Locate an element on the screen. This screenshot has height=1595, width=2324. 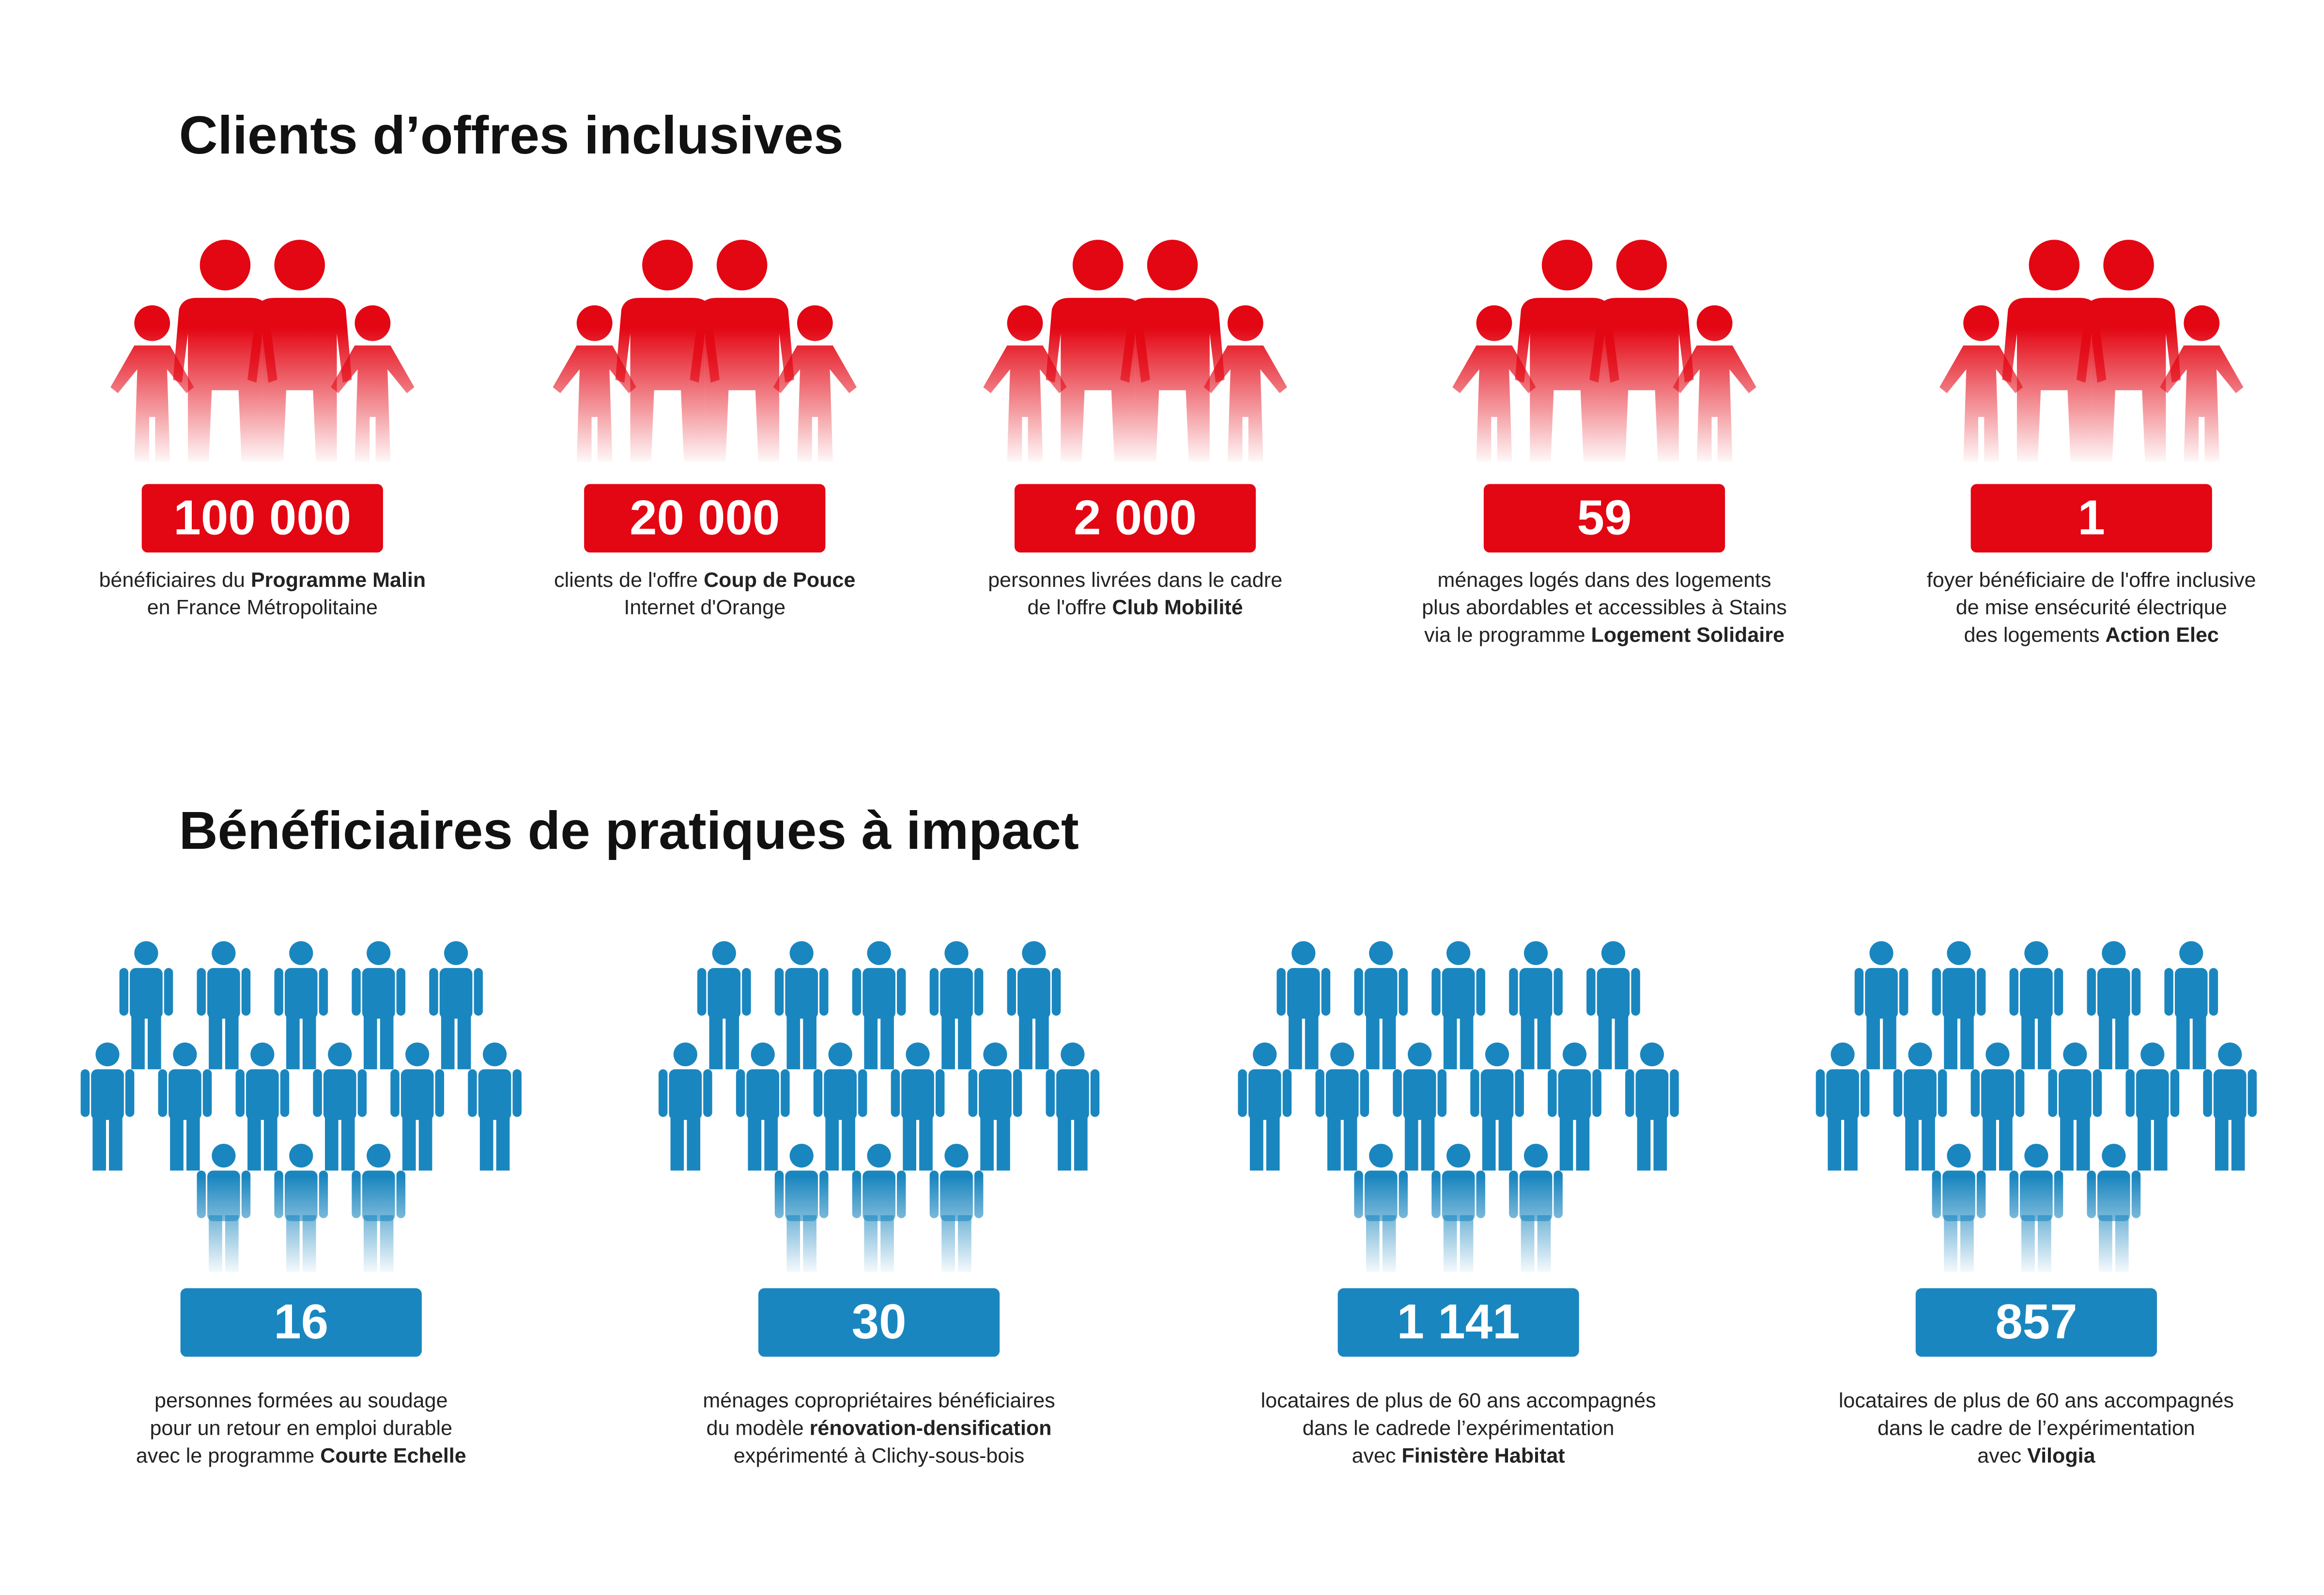
caption-line: avec Finistère Habitat is located at coordinates (1458, 1455).